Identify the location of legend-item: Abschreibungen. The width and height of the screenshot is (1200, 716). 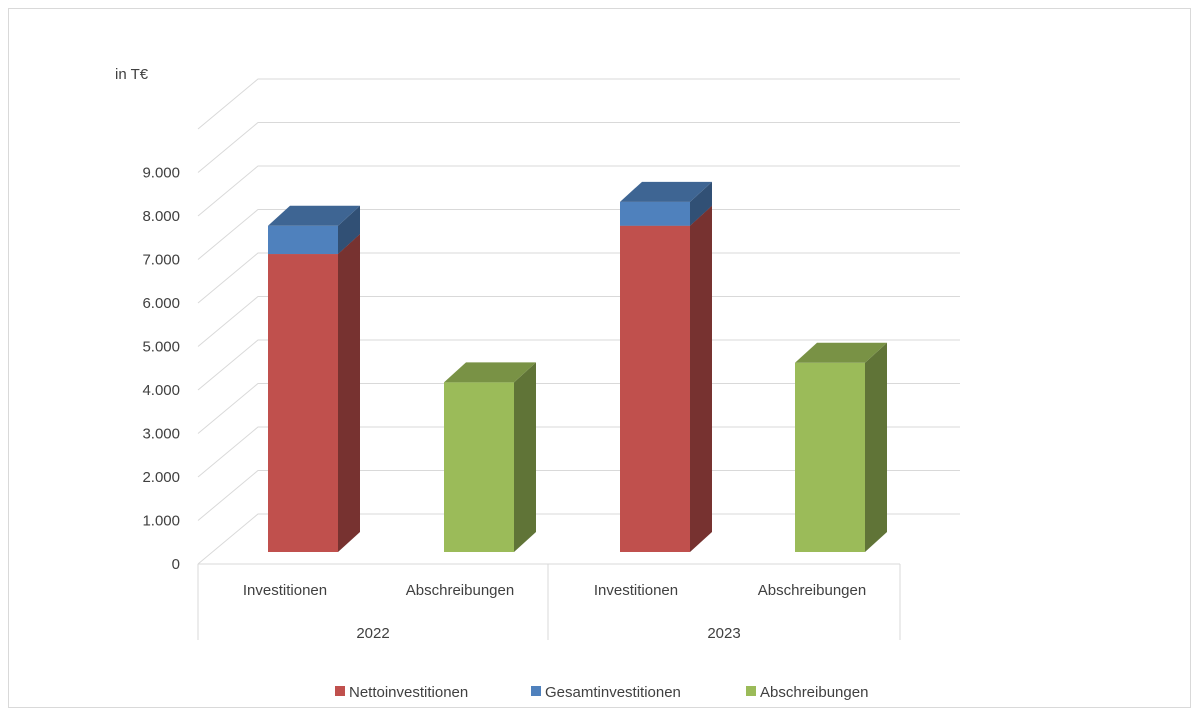
(807, 692).